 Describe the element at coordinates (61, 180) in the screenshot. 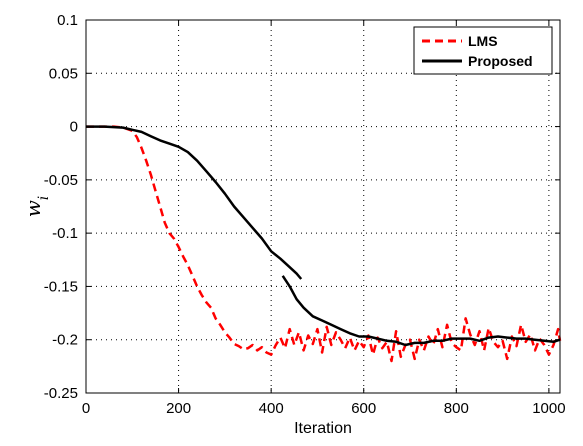

I see `y-tick-label: -0.05` at that location.